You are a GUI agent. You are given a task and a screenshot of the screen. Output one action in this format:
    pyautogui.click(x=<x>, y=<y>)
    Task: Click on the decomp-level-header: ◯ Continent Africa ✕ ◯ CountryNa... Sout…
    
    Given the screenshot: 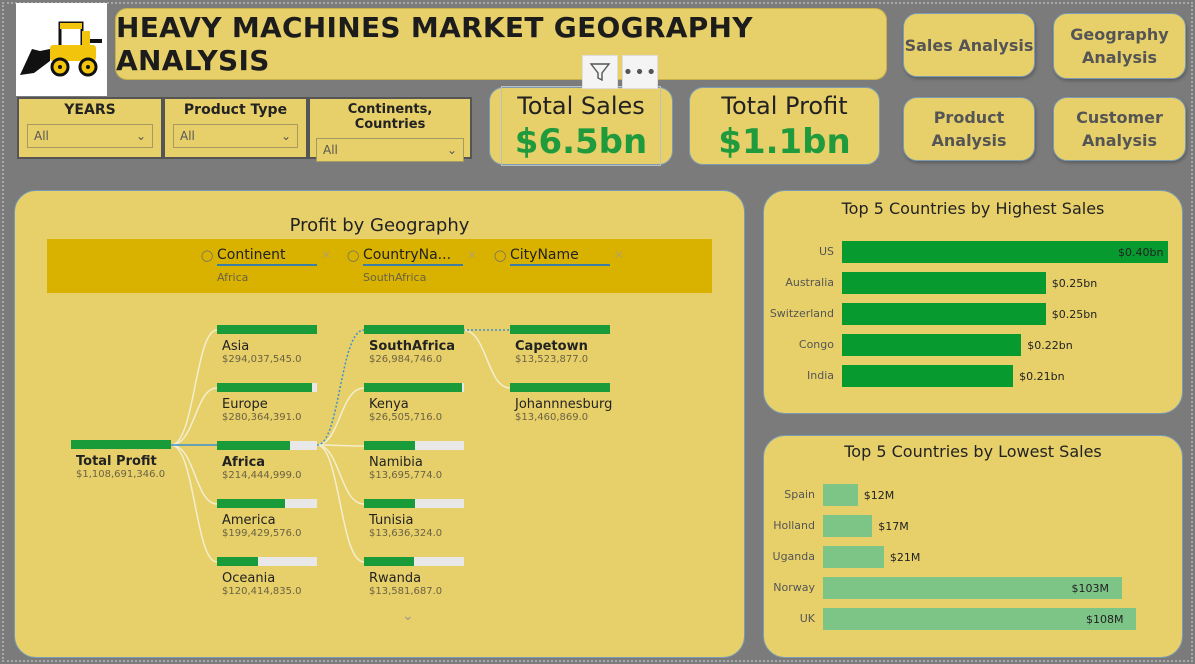 What is the action you would take?
    pyautogui.click(x=379, y=266)
    